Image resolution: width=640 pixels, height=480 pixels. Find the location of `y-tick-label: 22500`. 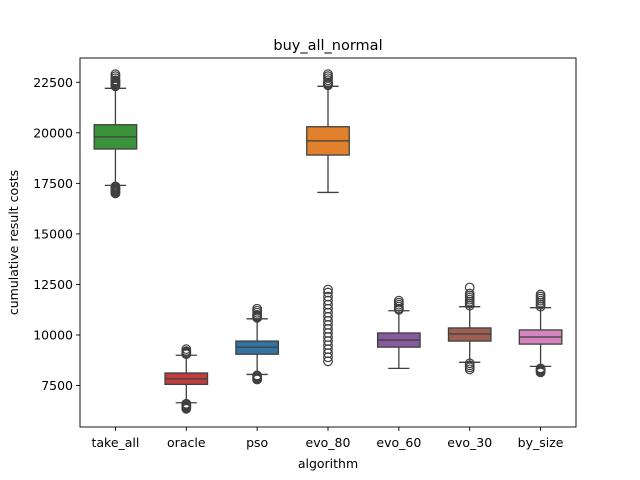

y-tick-label: 22500 is located at coordinates (53, 82).